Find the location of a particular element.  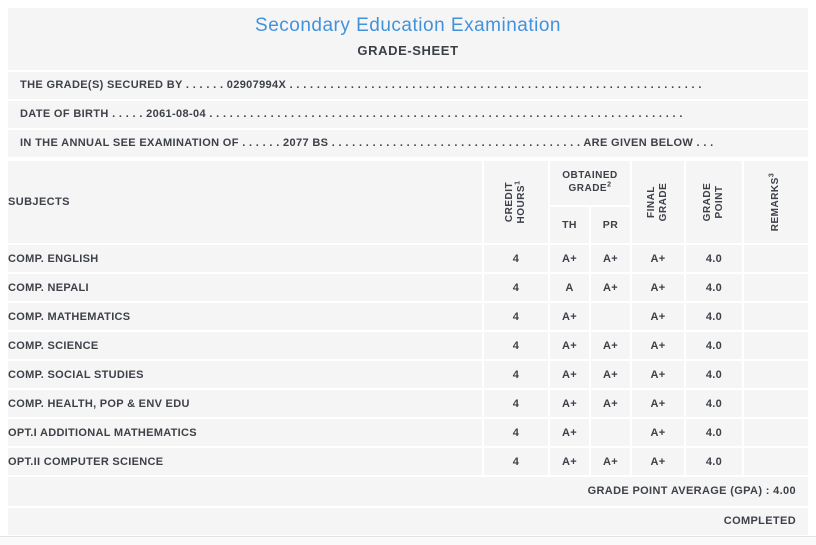

col-header-remarks: REMARKS3 is located at coordinates (776, 202).